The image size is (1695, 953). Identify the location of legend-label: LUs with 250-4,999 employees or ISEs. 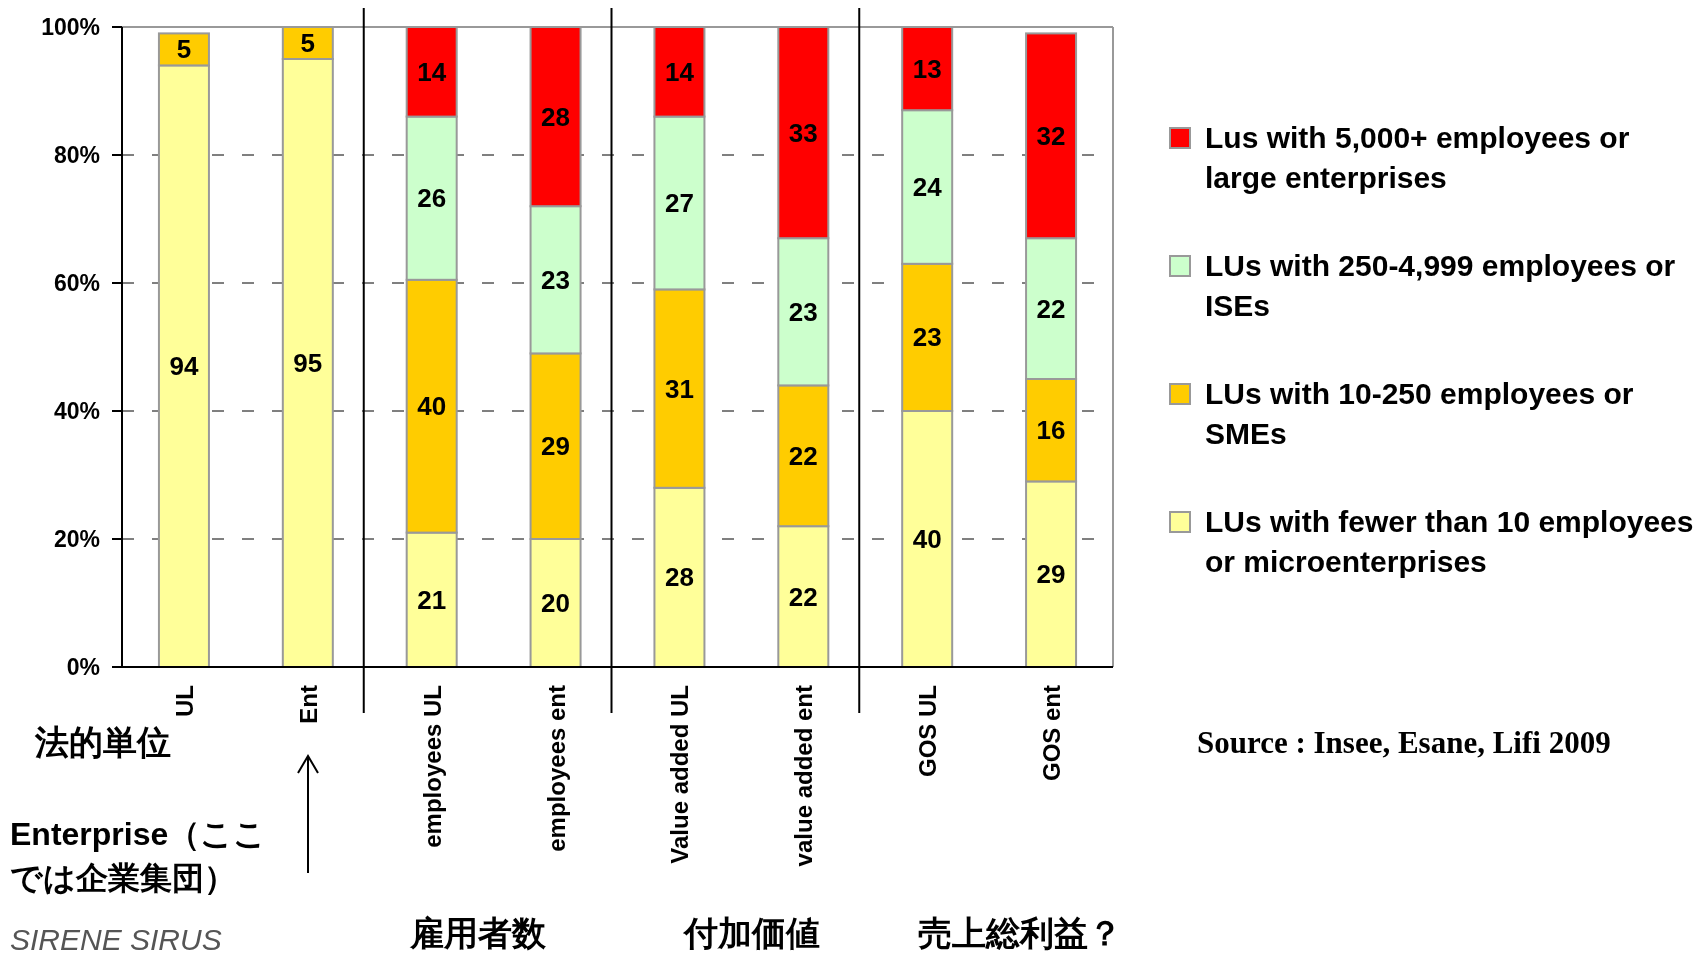
(1440, 285).